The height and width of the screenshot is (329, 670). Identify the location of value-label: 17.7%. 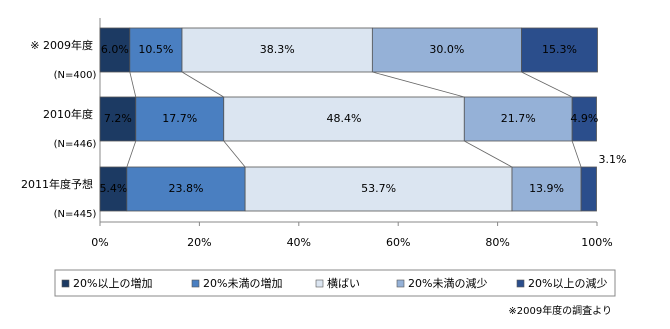
(179, 118).